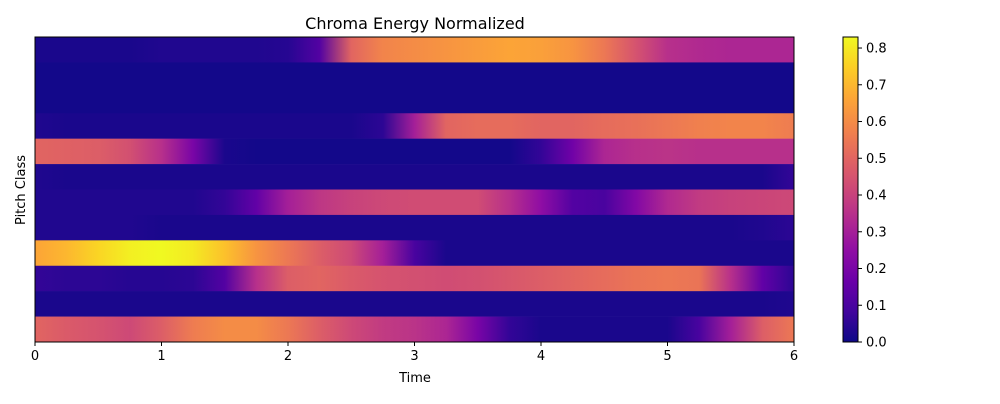  Describe the element at coordinates (794, 356) in the screenshot. I see `x-tick-label: 6` at that location.